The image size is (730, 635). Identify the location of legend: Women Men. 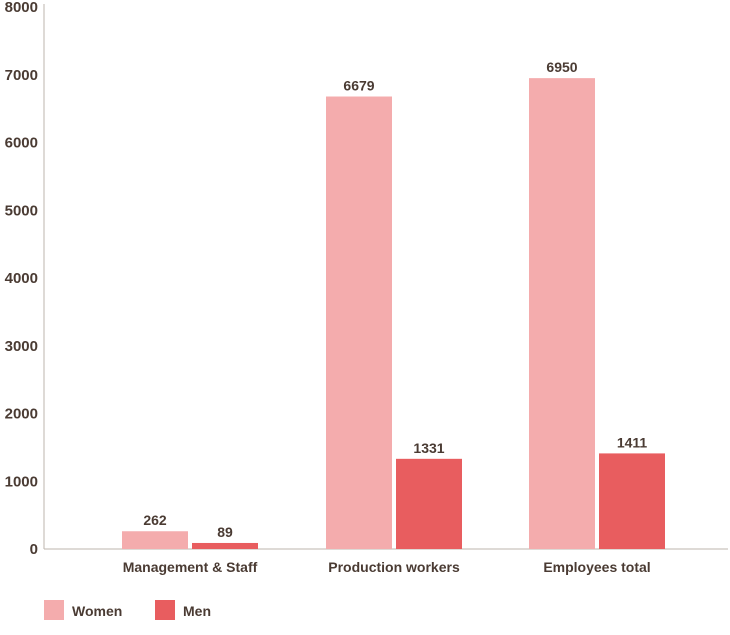
(127, 610).